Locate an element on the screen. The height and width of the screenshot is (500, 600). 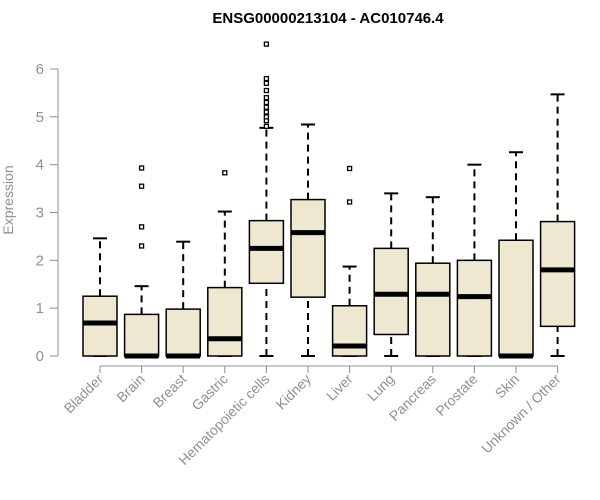
y-axis-label: Expression is located at coordinates (8, 199).